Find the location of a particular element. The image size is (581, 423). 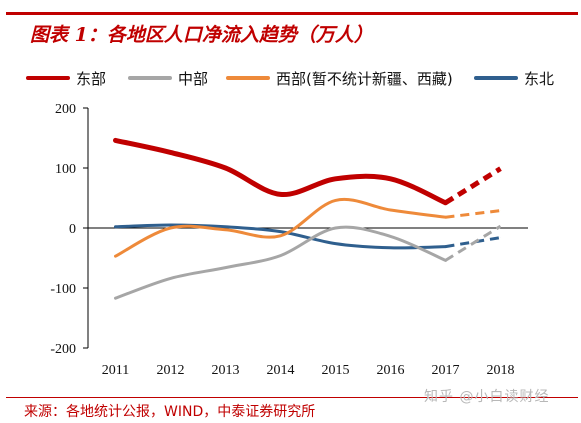

series-line-west-dashed is located at coordinates (473, 214).